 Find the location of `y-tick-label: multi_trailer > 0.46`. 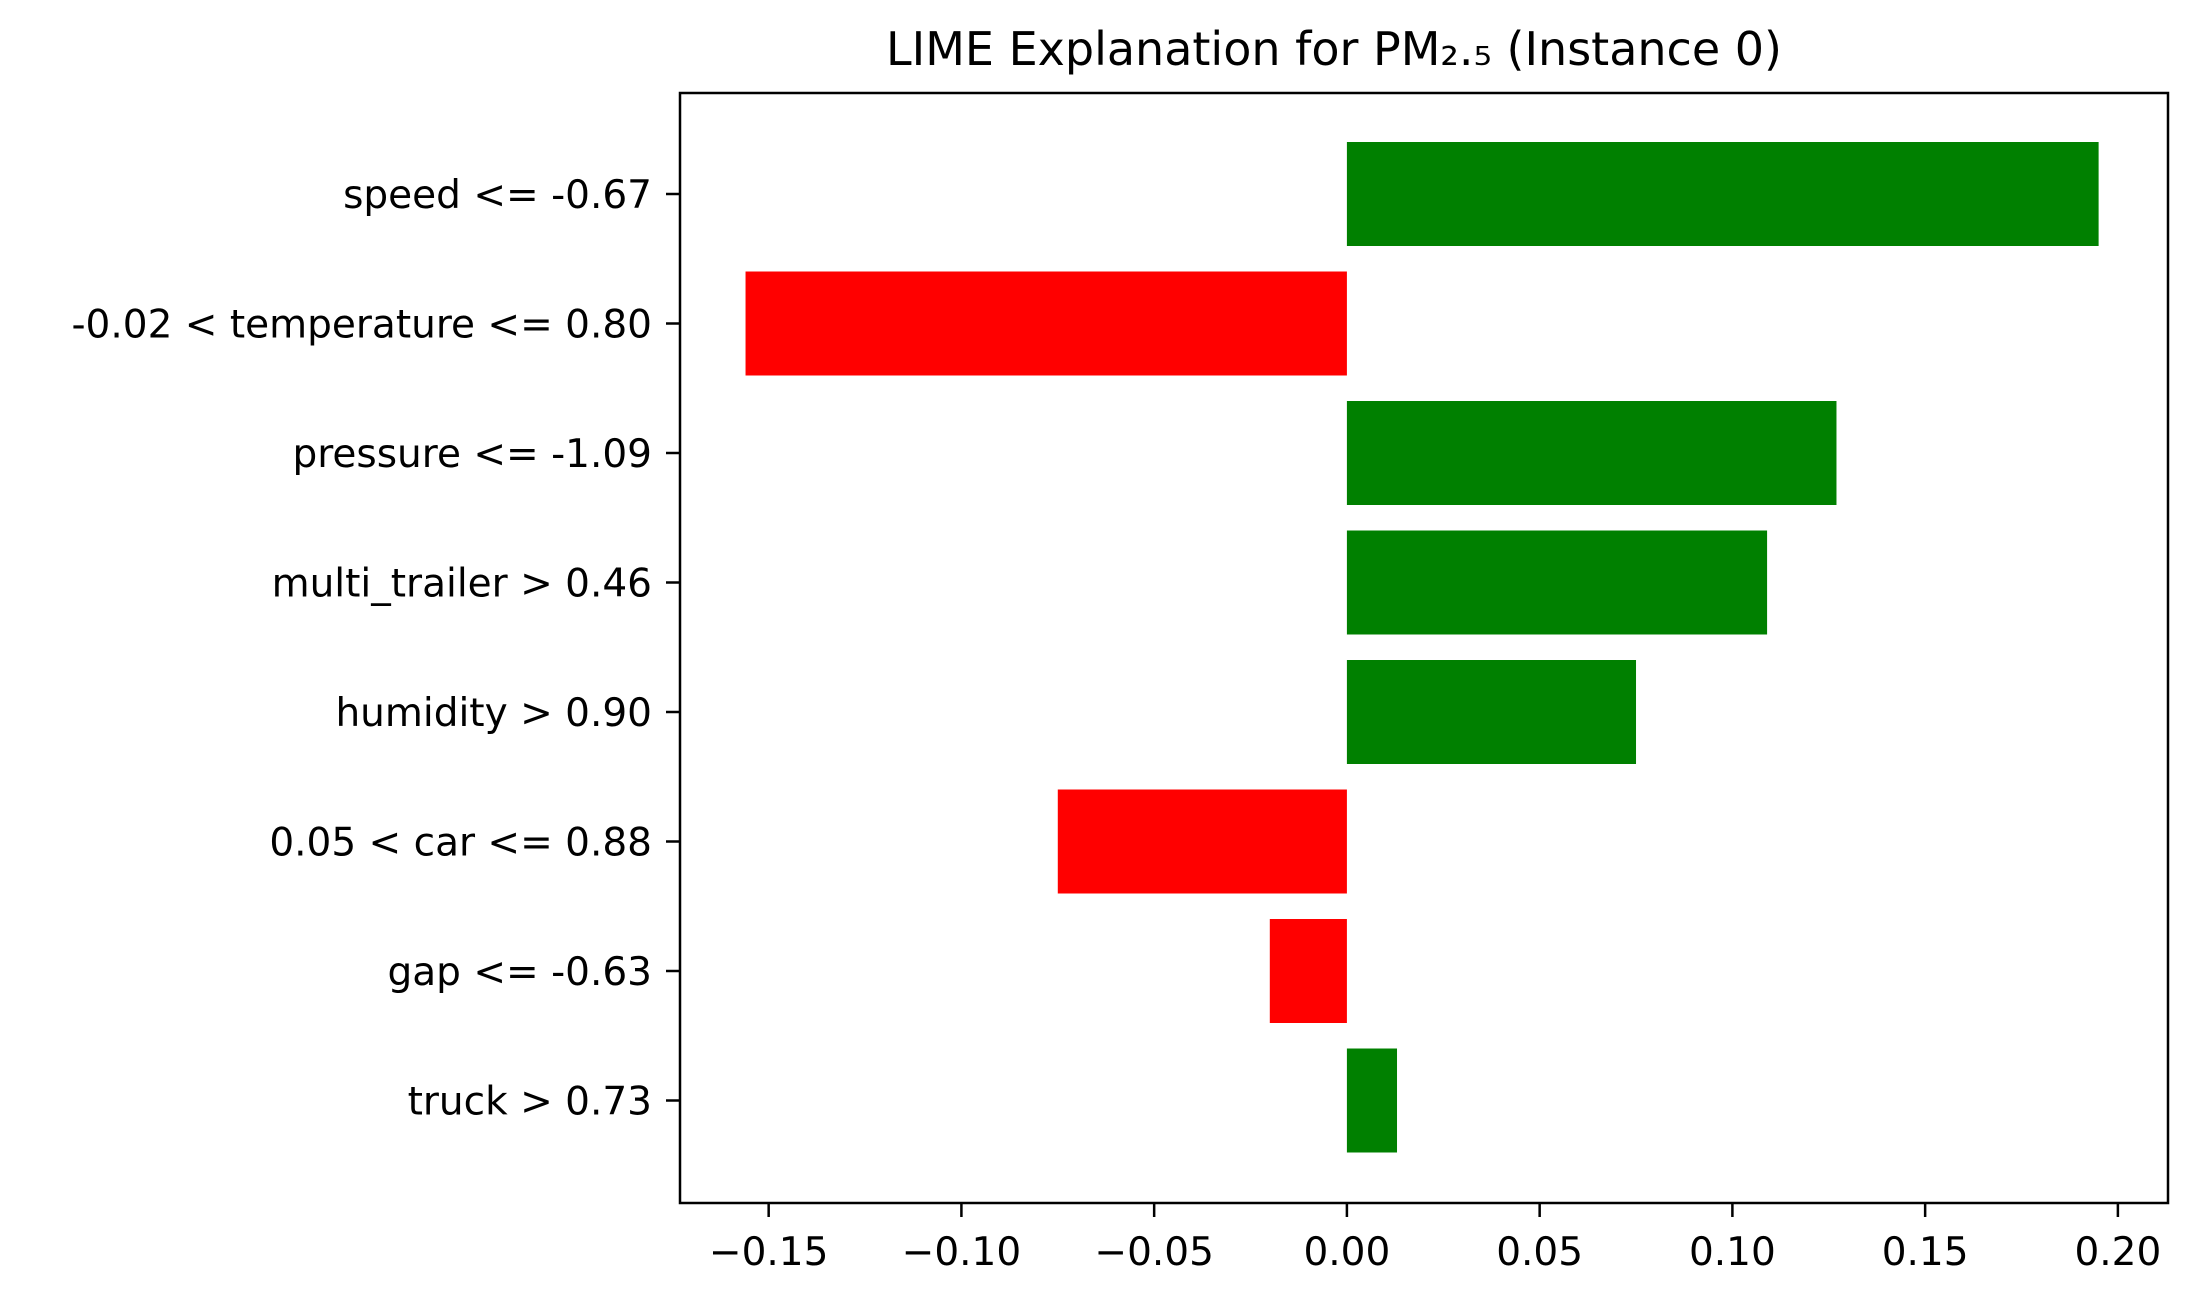

y-tick-label: multi_trailer > 0.46 is located at coordinates (462, 584).